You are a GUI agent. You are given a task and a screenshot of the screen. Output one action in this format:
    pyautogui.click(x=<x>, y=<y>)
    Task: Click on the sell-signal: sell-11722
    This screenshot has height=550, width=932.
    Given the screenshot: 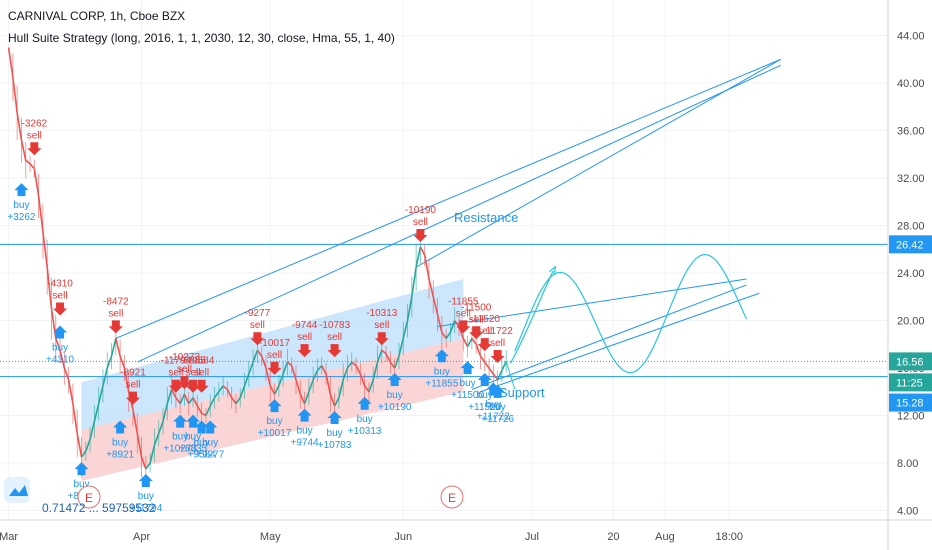 What is the action you would take?
    pyautogui.click(x=497, y=345)
    